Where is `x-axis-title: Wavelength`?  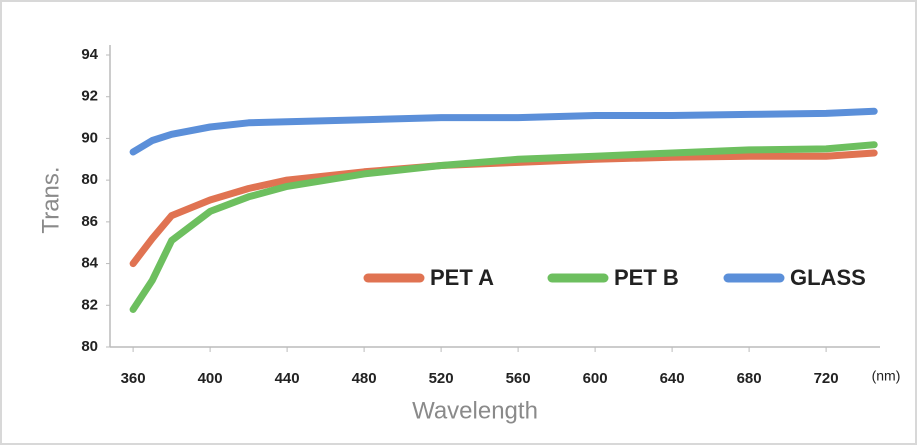 x-axis-title: Wavelength is located at coordinates (475, 410).